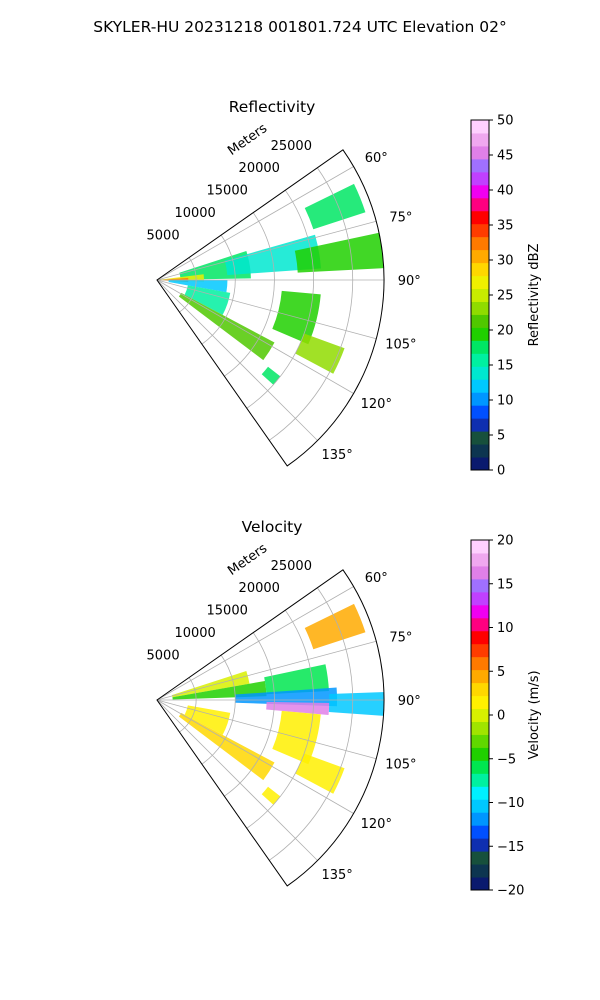  I want to click on colorbar-tick-label: 35, so click(505, 226).